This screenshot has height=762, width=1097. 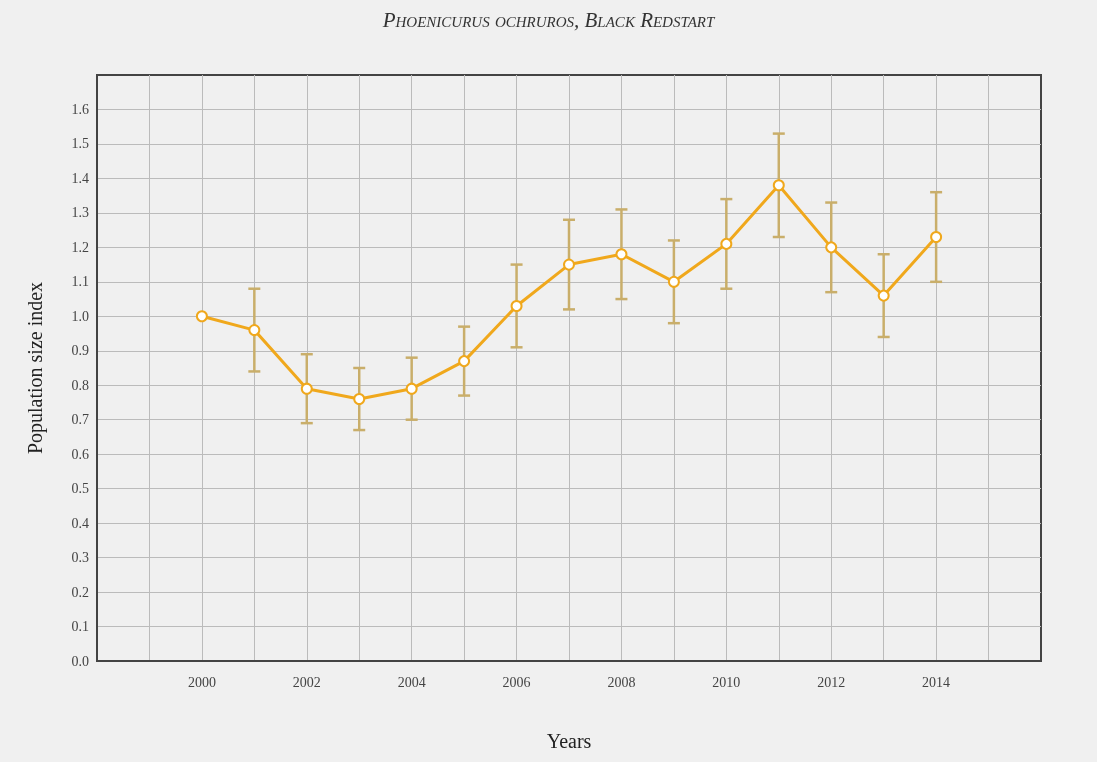 What do you see at coordinates (548, 20) in the screenshot?
I see `chart-title: Phoenicurus ochruros, Black Redstart` at bounding box center [548, 20].